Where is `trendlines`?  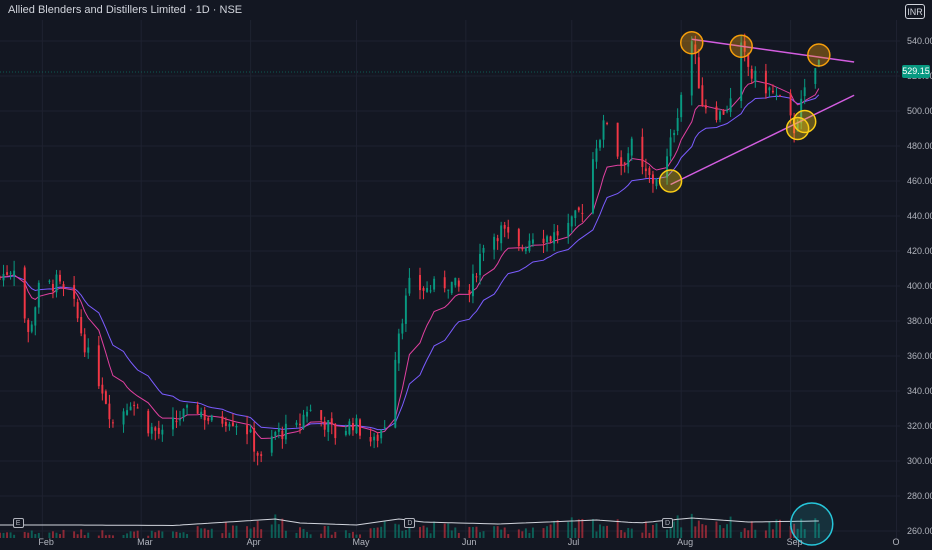
trendlines is located at coordinates (762, 112).